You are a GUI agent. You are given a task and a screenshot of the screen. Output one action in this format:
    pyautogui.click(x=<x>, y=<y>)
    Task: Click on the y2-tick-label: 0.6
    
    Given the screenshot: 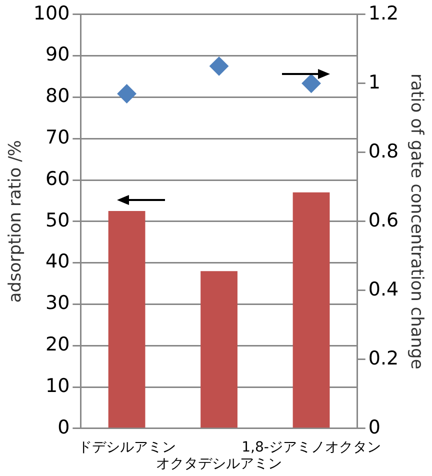 What is the action you would take?
    pyautogui.click(x=383, y=220)
    